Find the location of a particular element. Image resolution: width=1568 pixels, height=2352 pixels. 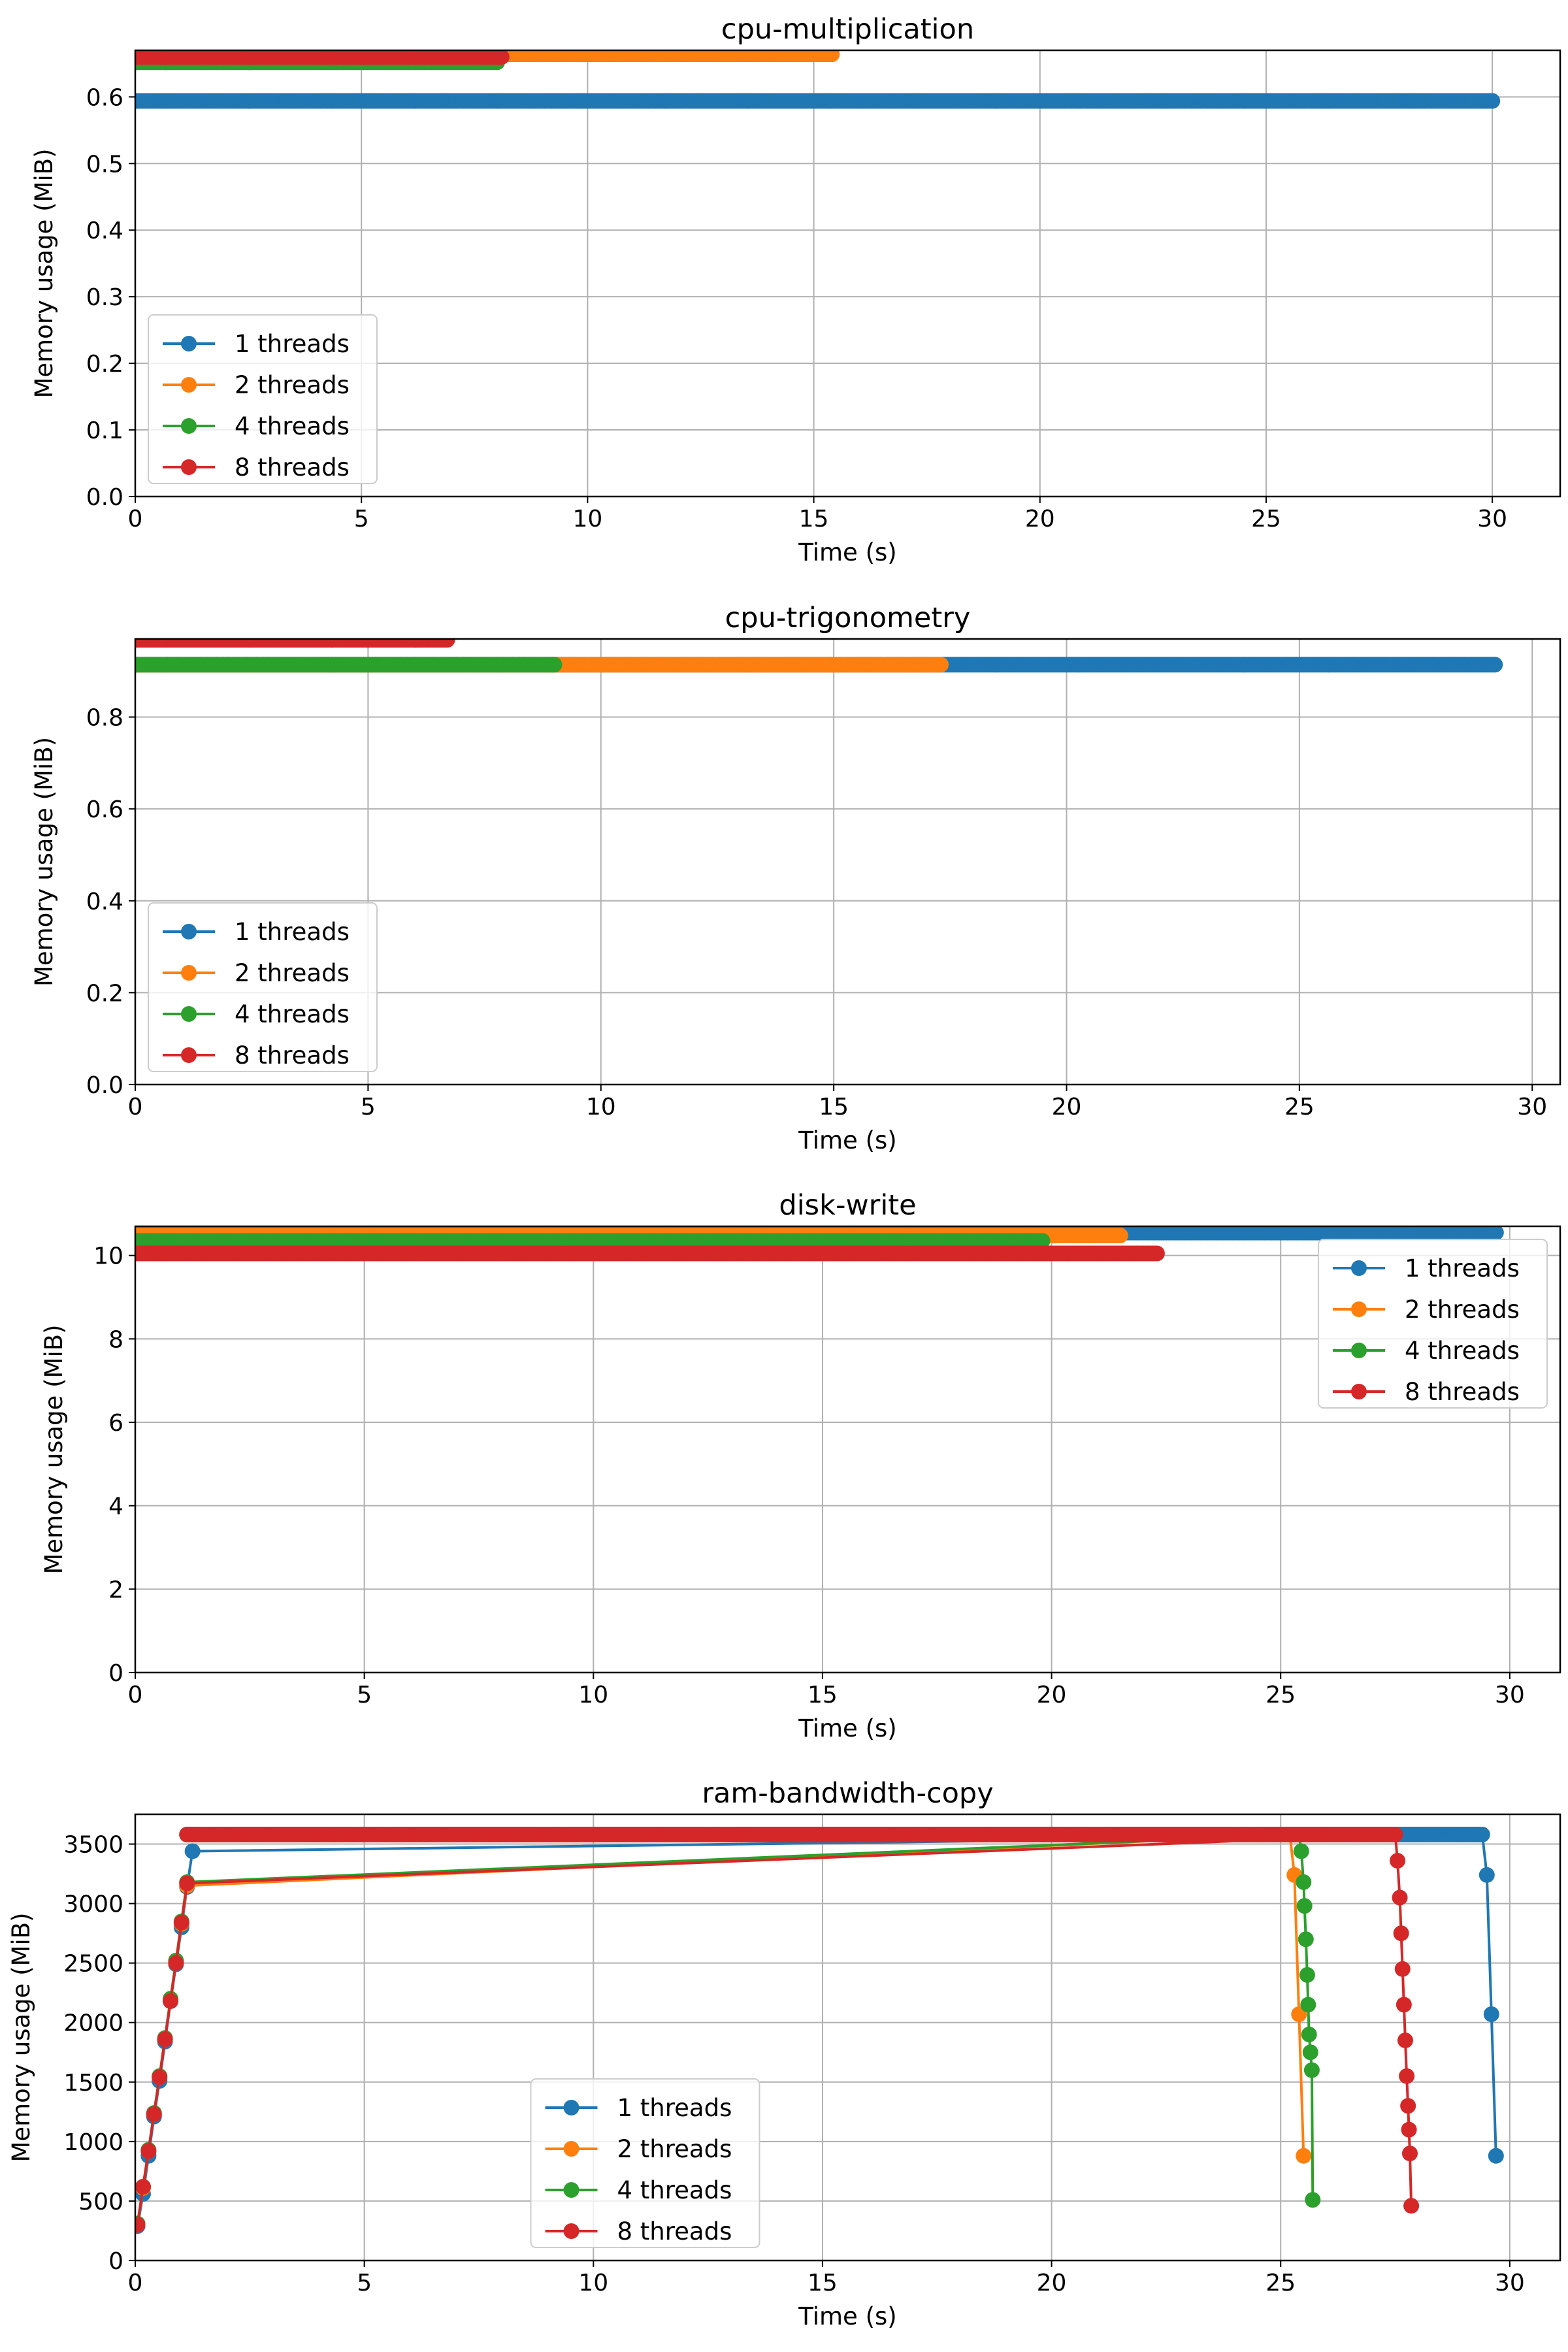

chart-title: cpu-multiplication is located at coordinates (847, 29).